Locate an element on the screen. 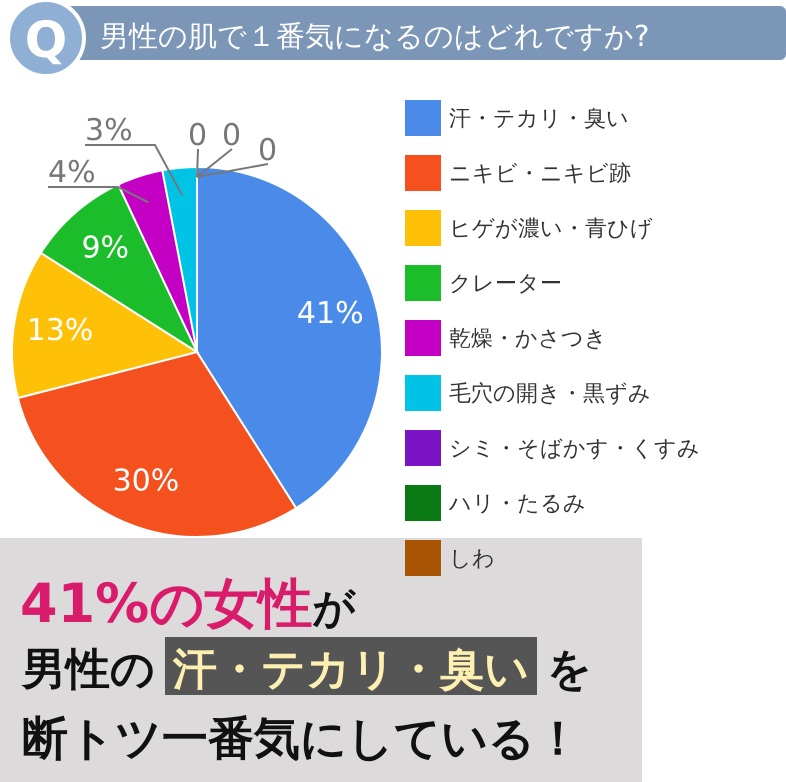 This screenshot has height=782, width=786. text: 汗・テカリ・臭い is located at coordinates (350, 669).